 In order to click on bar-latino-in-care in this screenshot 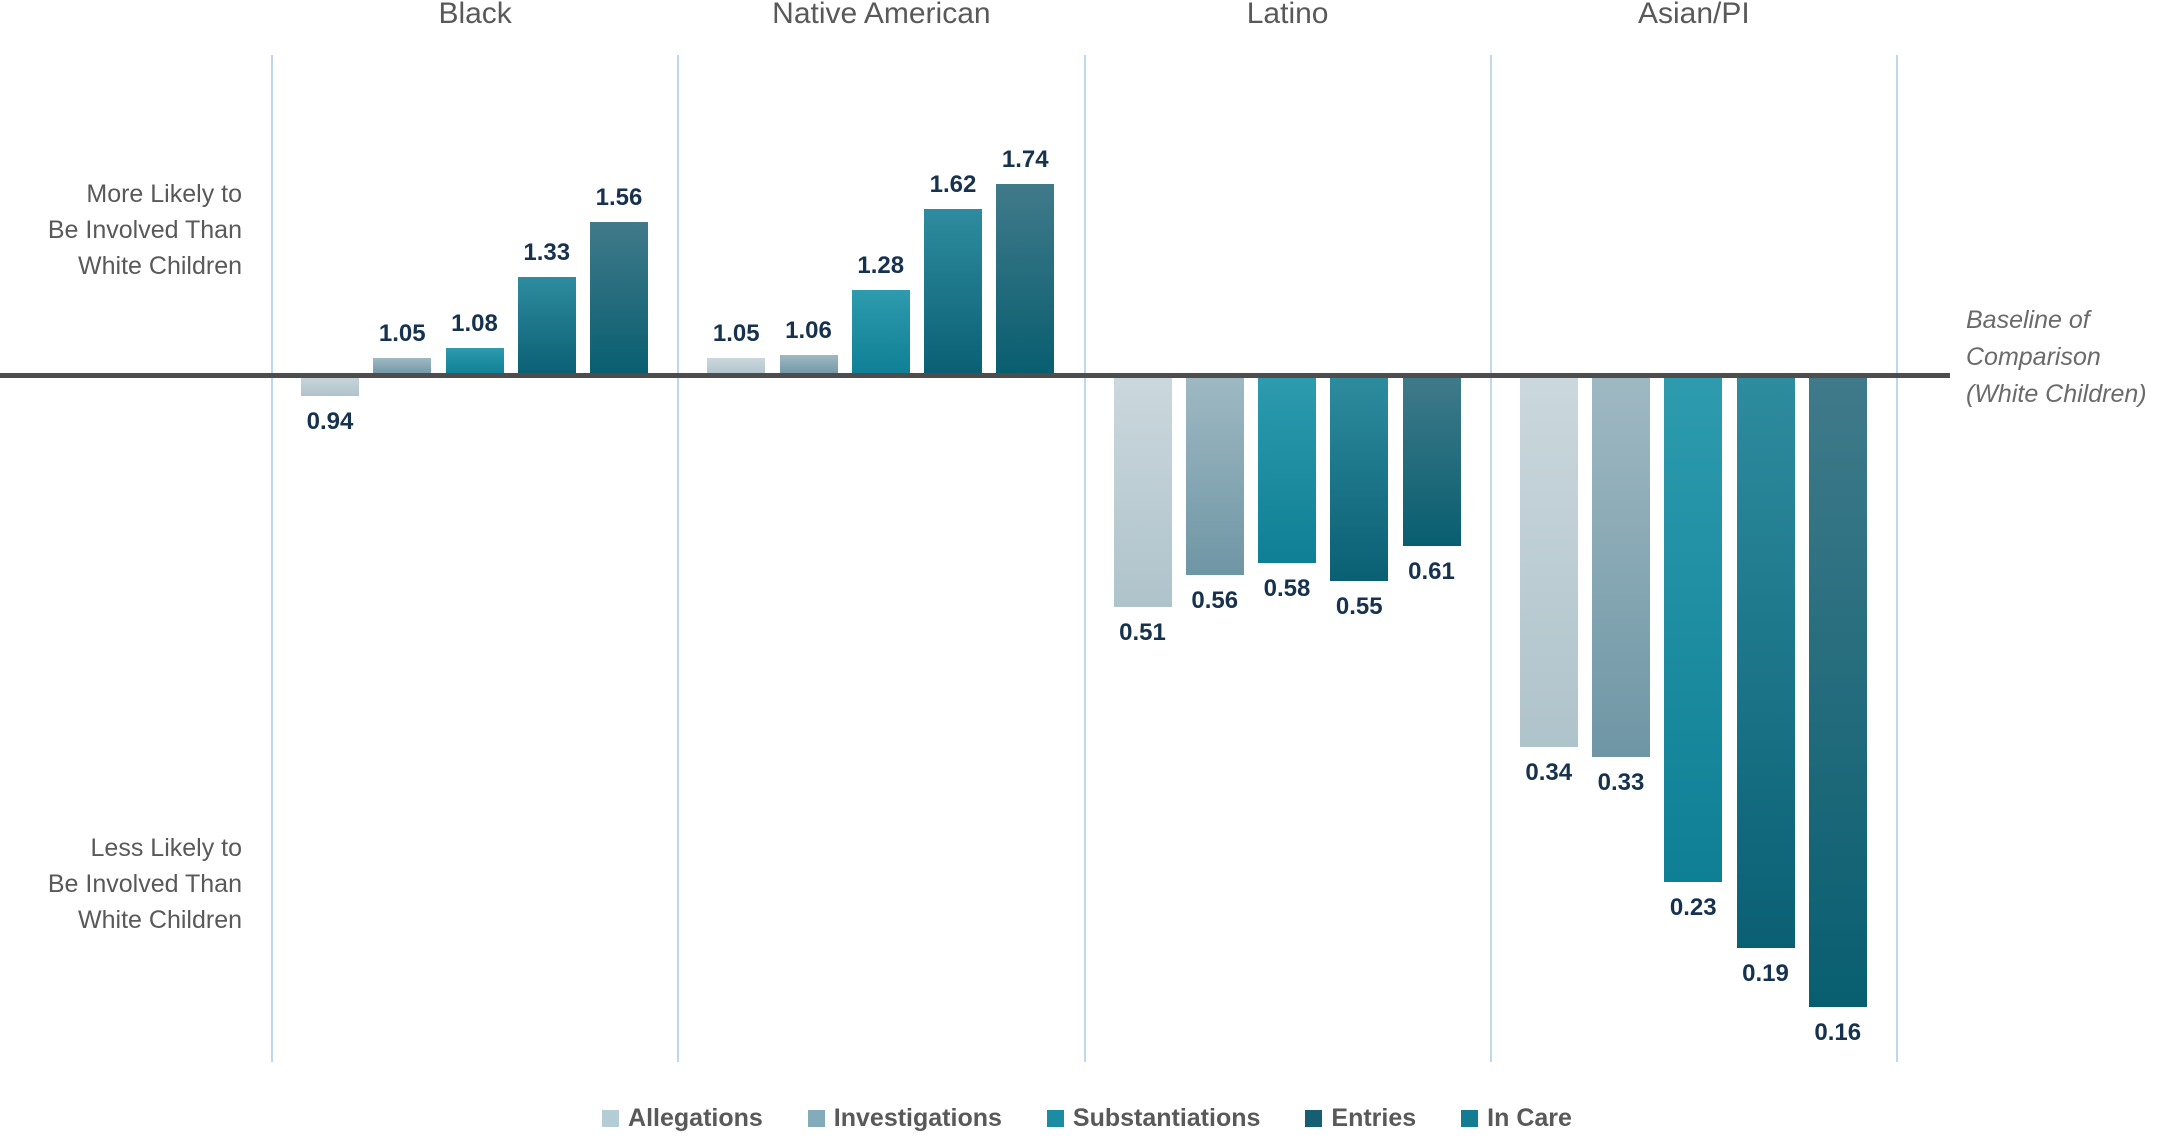, I will do `click(1431, 460)`.